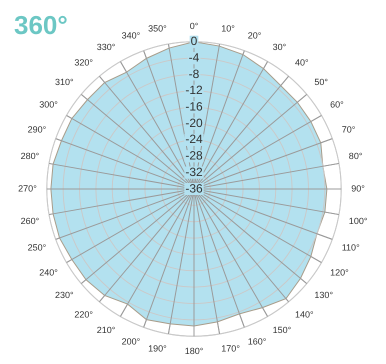 The width and height of the screenshot is (386, 364). Describe the element at coordinates (279, 47) in the screenshot. I see `spoke-label: 30°` at that location.